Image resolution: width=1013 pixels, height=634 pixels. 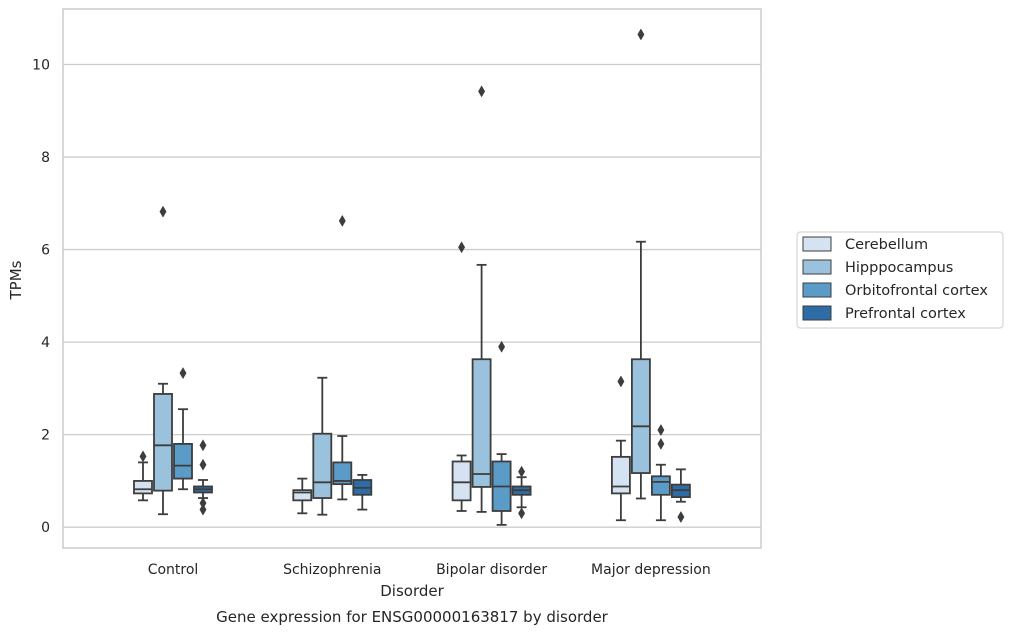 What do you see at coordinates (45, 343) in the screenshot?
I see `y-tick-label: 4` at bounding box center [45, 343].